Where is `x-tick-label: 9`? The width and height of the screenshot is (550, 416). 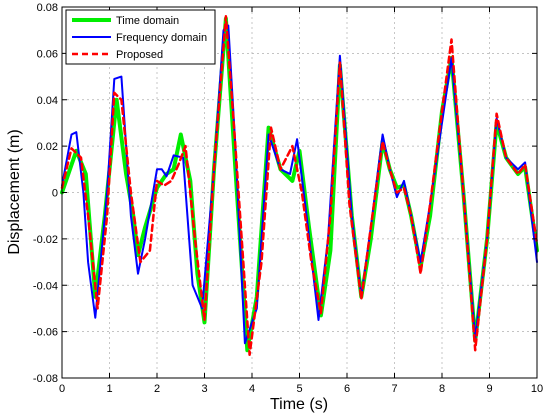
x-tick-label: 9 is located at coordinates (489, 389).